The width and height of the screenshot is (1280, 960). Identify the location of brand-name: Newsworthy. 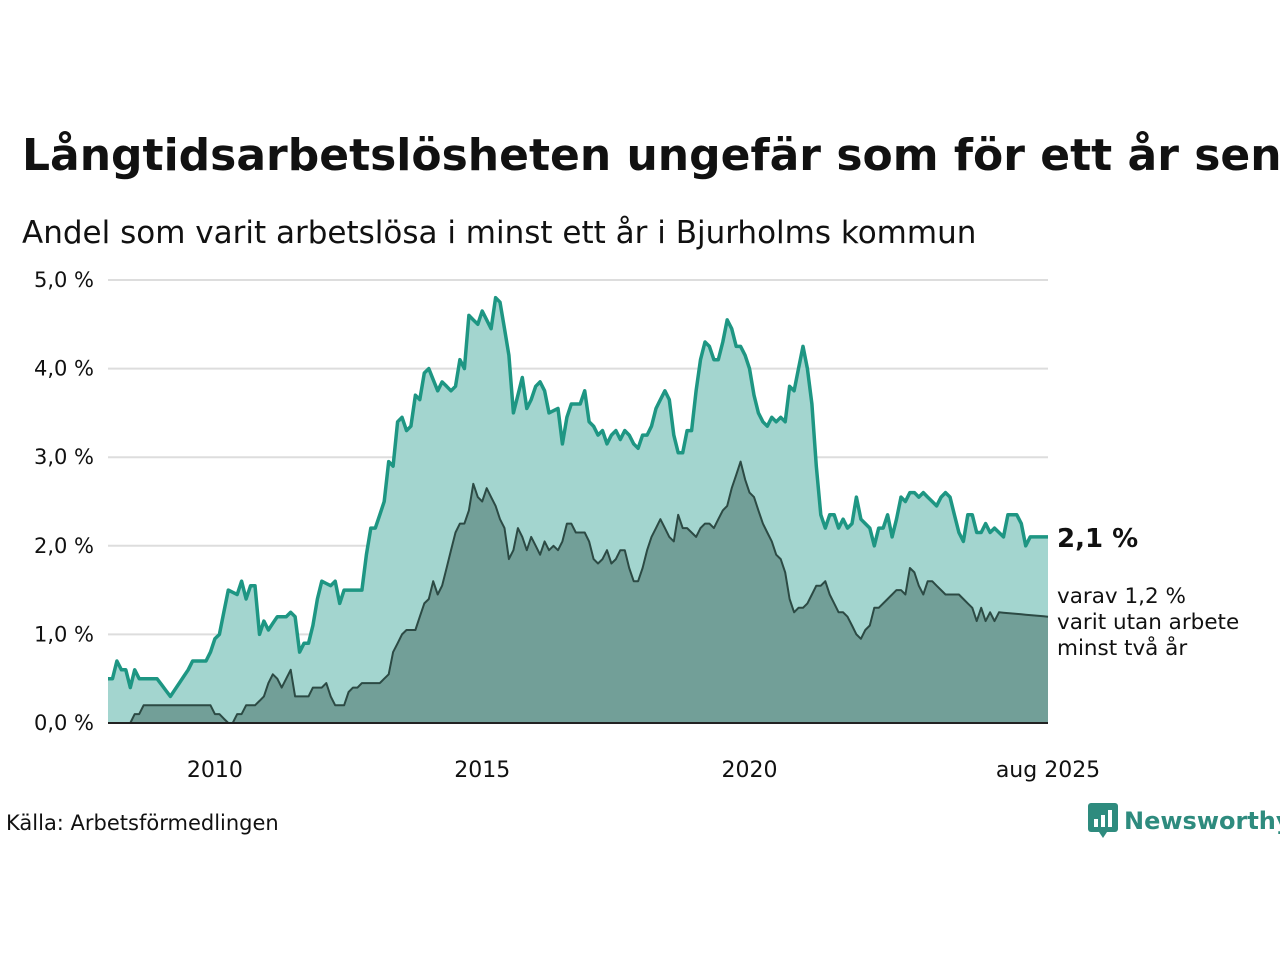
(1202, 821).